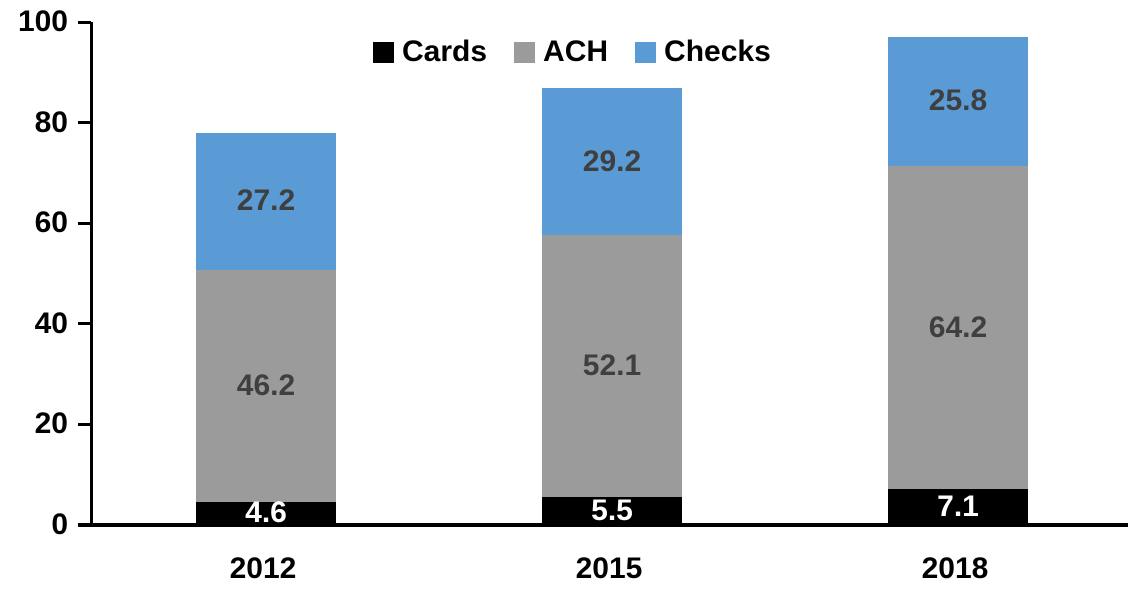 This screenshot has width=1134, height=599. I want to click on bar-2015: 29.2 52.1 5.5, so click(612, 308).